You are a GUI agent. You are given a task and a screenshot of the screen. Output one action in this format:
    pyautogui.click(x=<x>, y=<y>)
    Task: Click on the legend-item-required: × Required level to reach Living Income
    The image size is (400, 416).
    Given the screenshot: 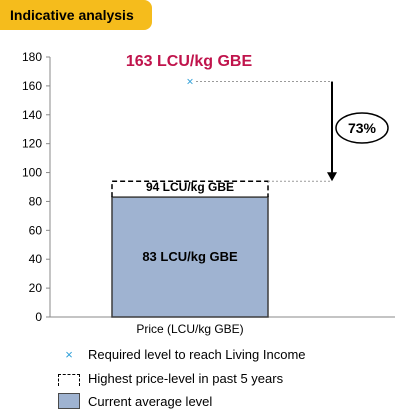 What is the action you would take?
    pyautogui.click(x=182, y=354)
    